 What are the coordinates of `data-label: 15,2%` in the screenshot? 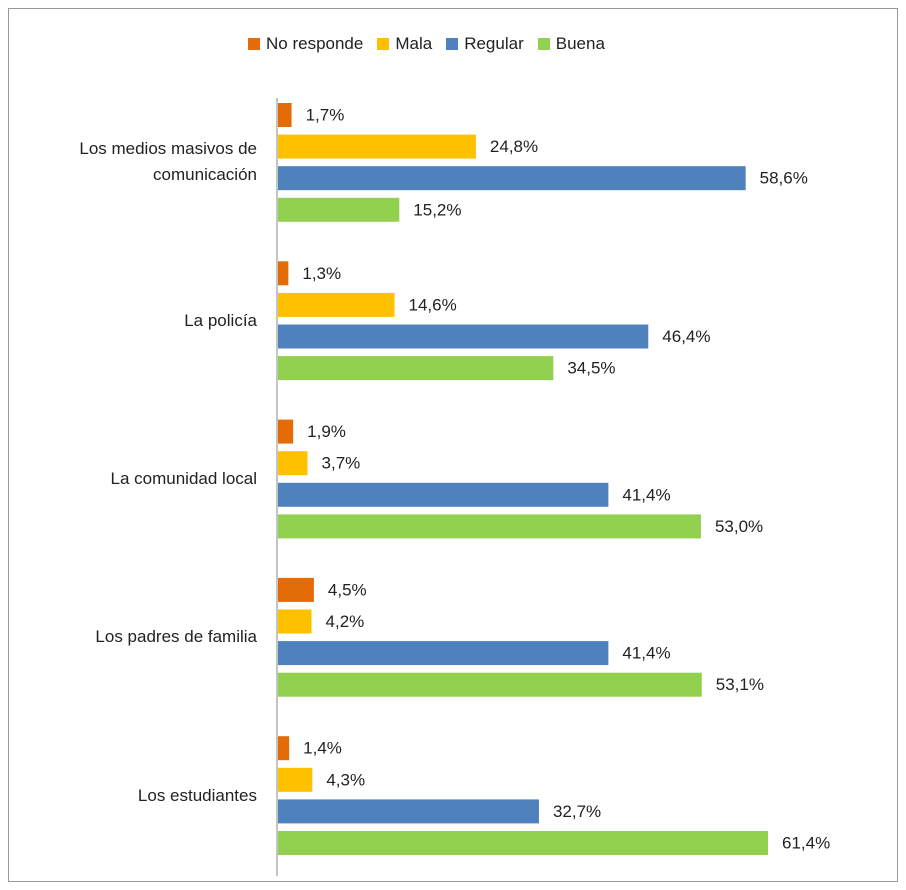 It's located at (437, 209).